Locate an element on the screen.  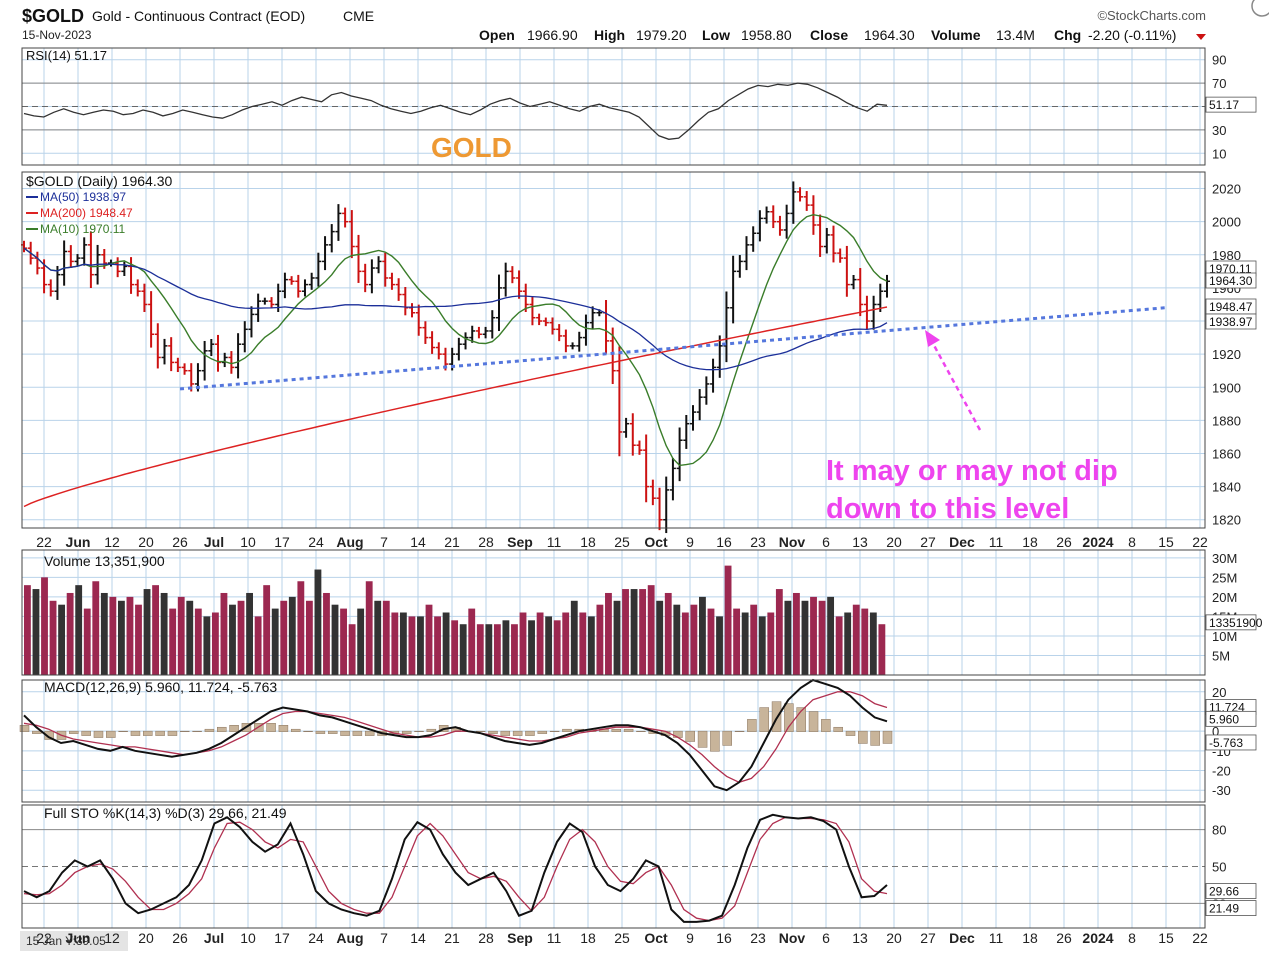
macd-signal-line is located at coordinates (455, 737).